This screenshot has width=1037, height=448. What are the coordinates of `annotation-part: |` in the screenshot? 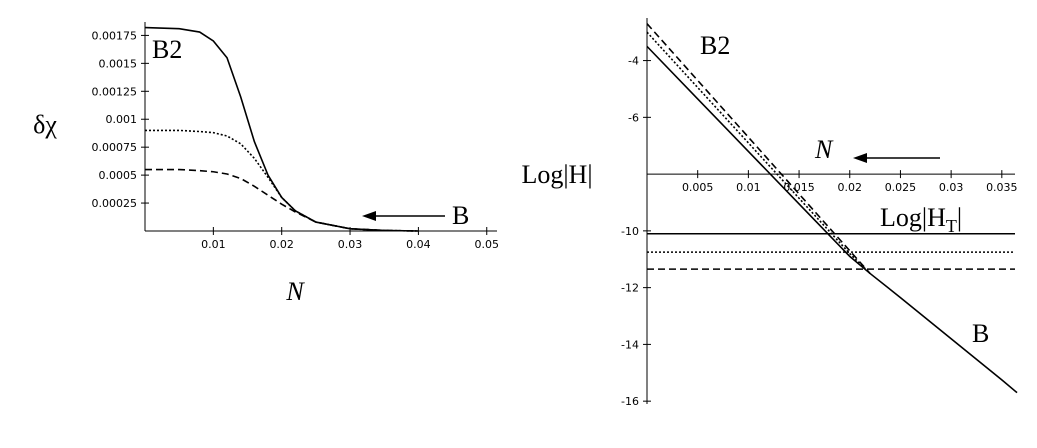 It's located at (959, 217).